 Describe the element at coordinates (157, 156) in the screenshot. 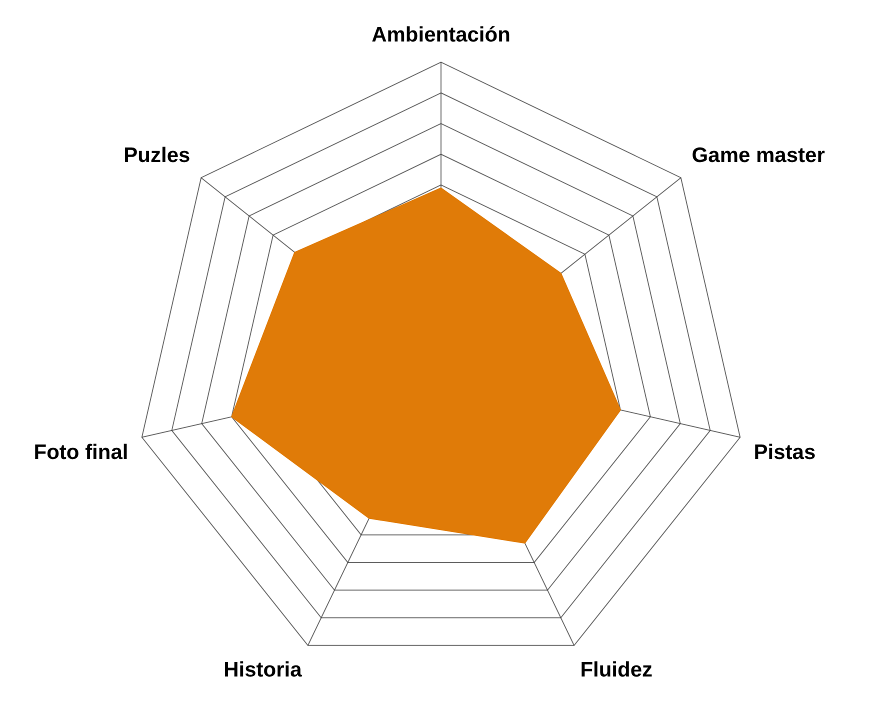

I see `spoke-label: Puzles` at that location.